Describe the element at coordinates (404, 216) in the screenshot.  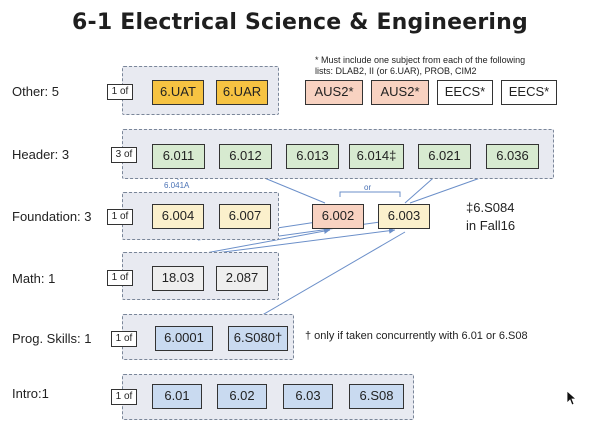
I see `subject-6003: 6.003` at that location.